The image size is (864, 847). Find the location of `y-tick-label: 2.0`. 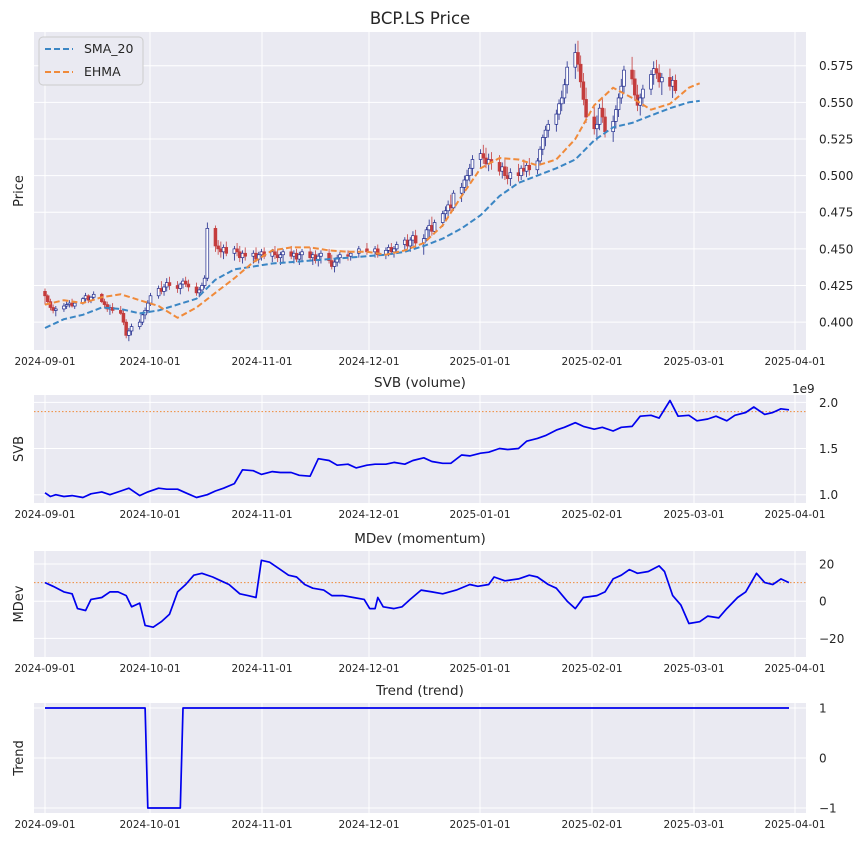

y-tick-label: 2.0 is located at coordinates (828, 403).